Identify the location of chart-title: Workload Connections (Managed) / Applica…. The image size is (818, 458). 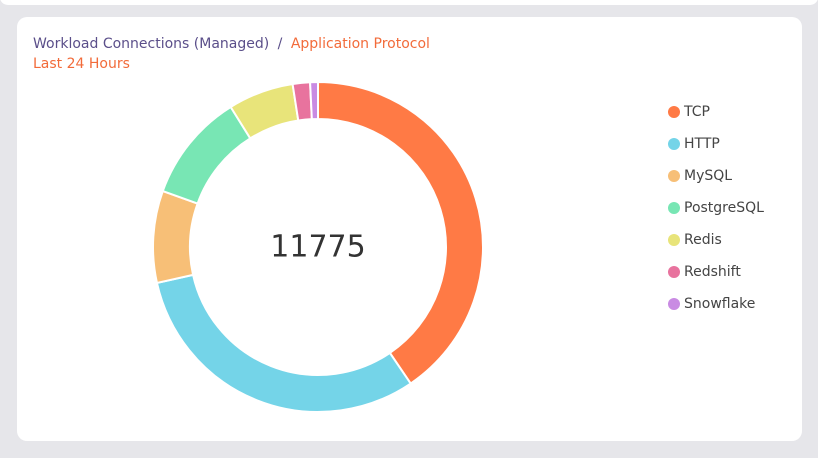
(231, 44).